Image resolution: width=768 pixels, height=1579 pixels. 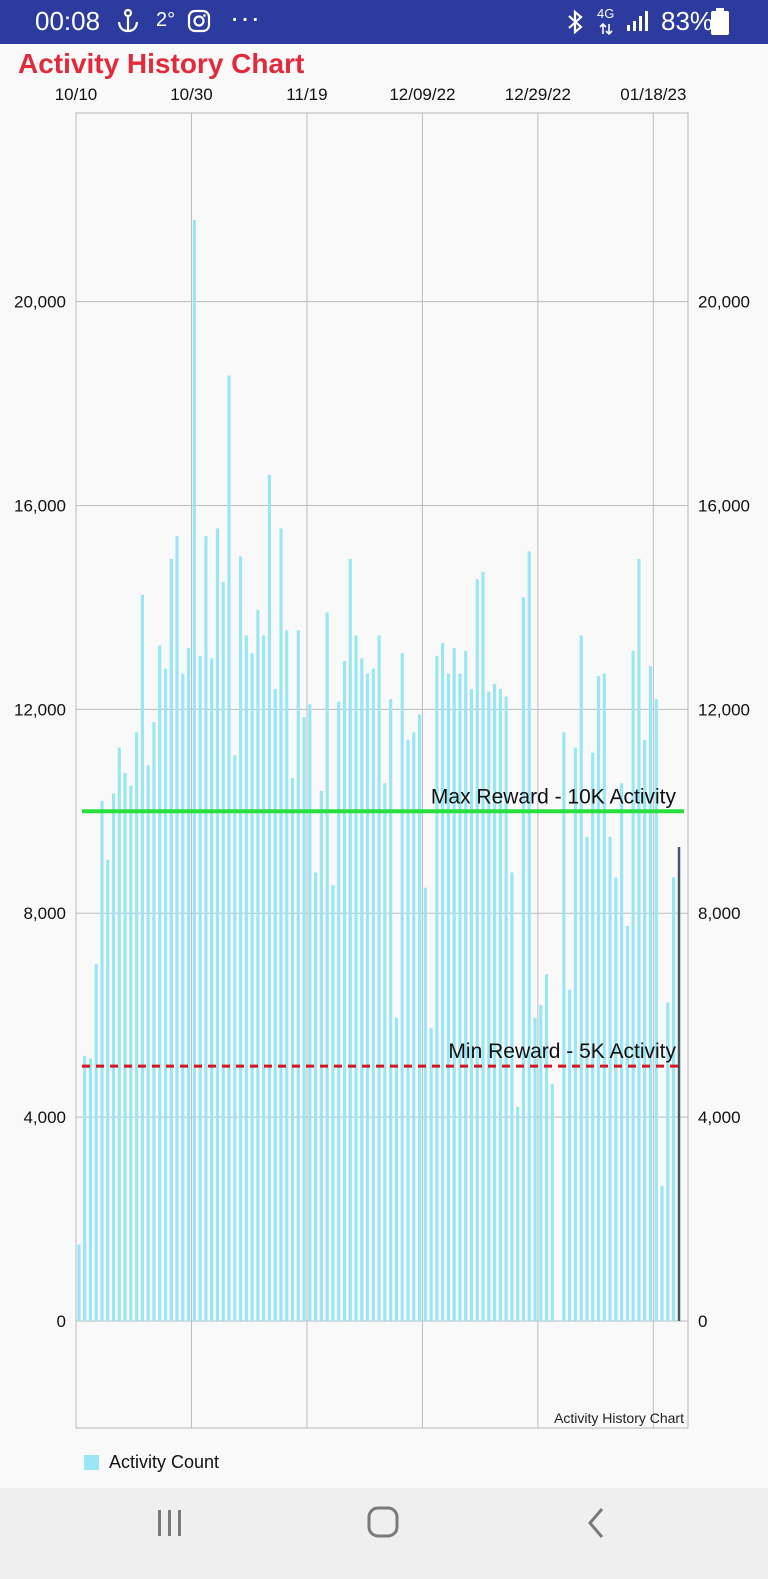 What do you see at coordinates (719, 913) in the screenshot?
I see `y-tick-label-right: 8,000` at bounding box center [719, 913].